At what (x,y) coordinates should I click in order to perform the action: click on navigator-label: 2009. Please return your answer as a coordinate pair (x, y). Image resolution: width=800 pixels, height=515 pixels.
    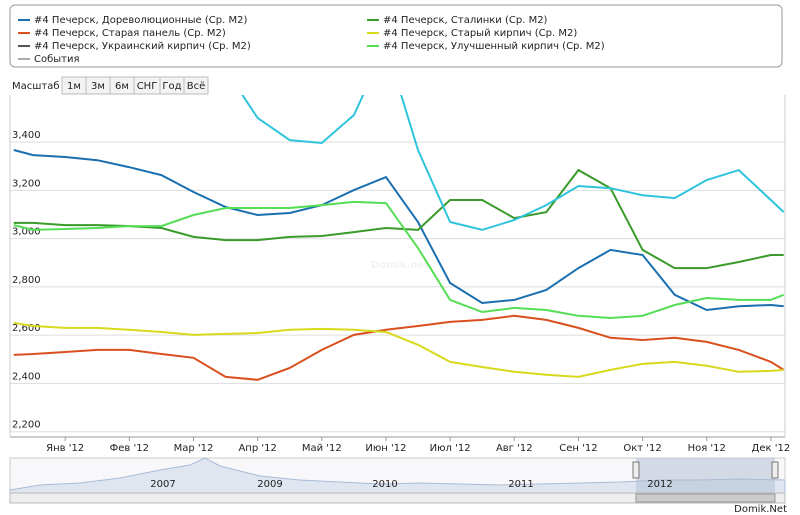
    Looking at the image, I should click on (269, 484).